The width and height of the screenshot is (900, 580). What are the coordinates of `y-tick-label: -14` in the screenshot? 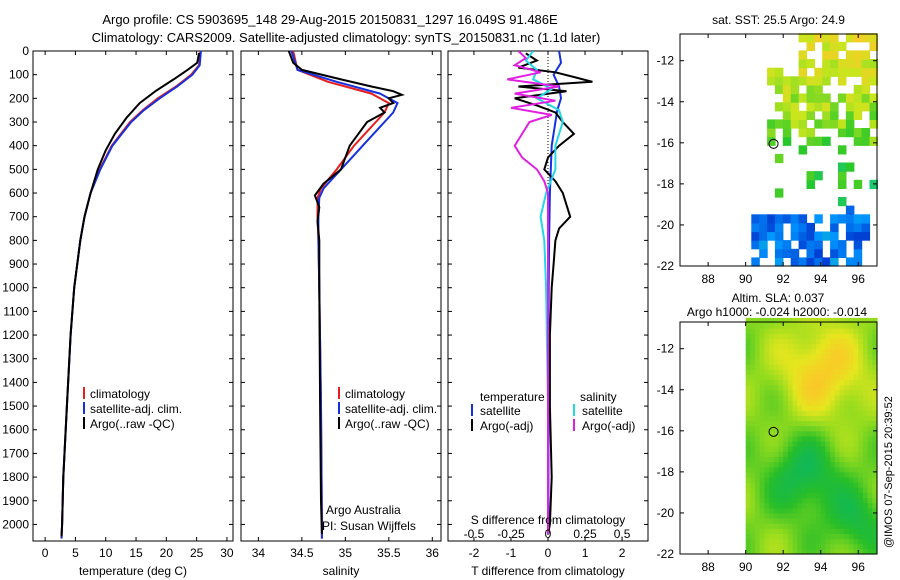 It's located at (666, 102).